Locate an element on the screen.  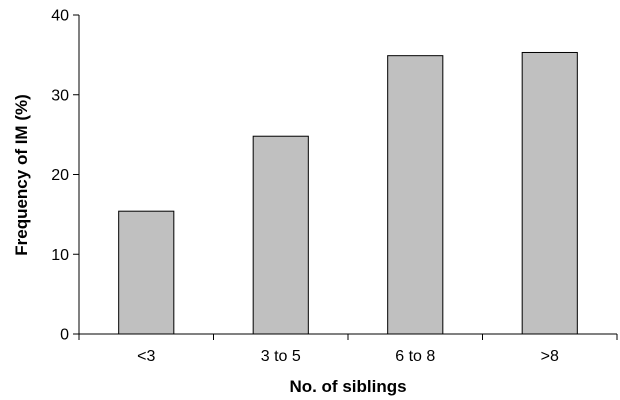
y-tick-label: 0 is located at coordinates (64, 335).